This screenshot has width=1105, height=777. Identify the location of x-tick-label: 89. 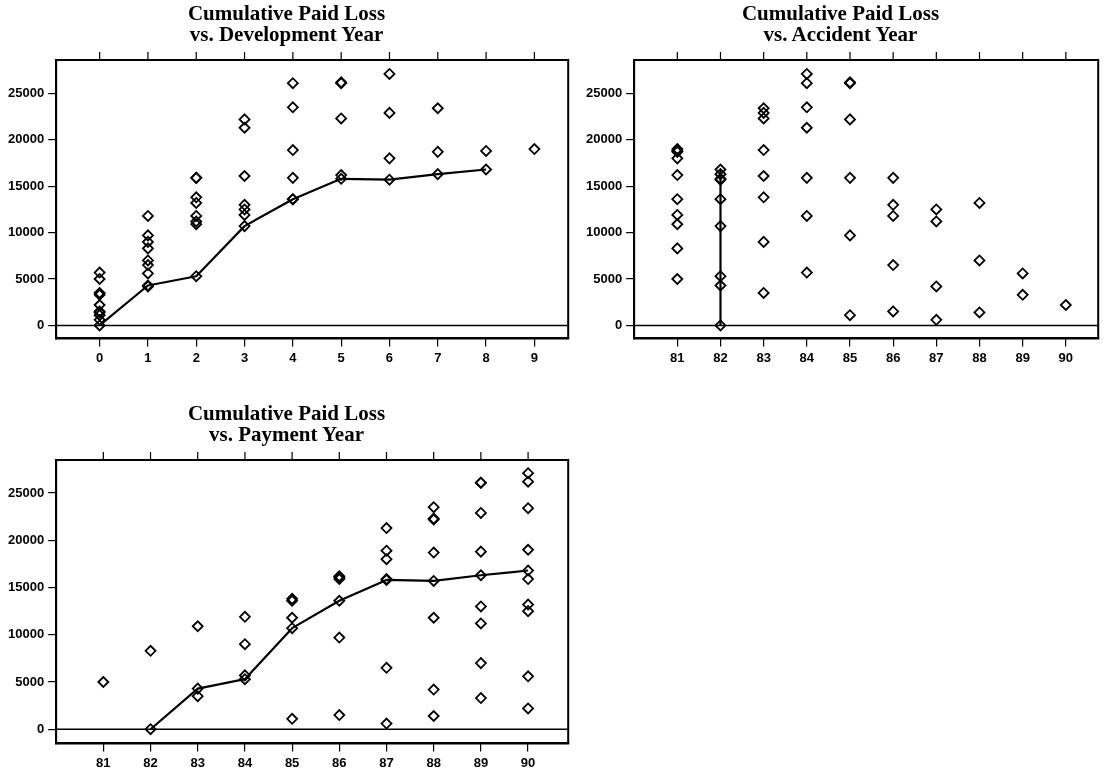
(481, 762).